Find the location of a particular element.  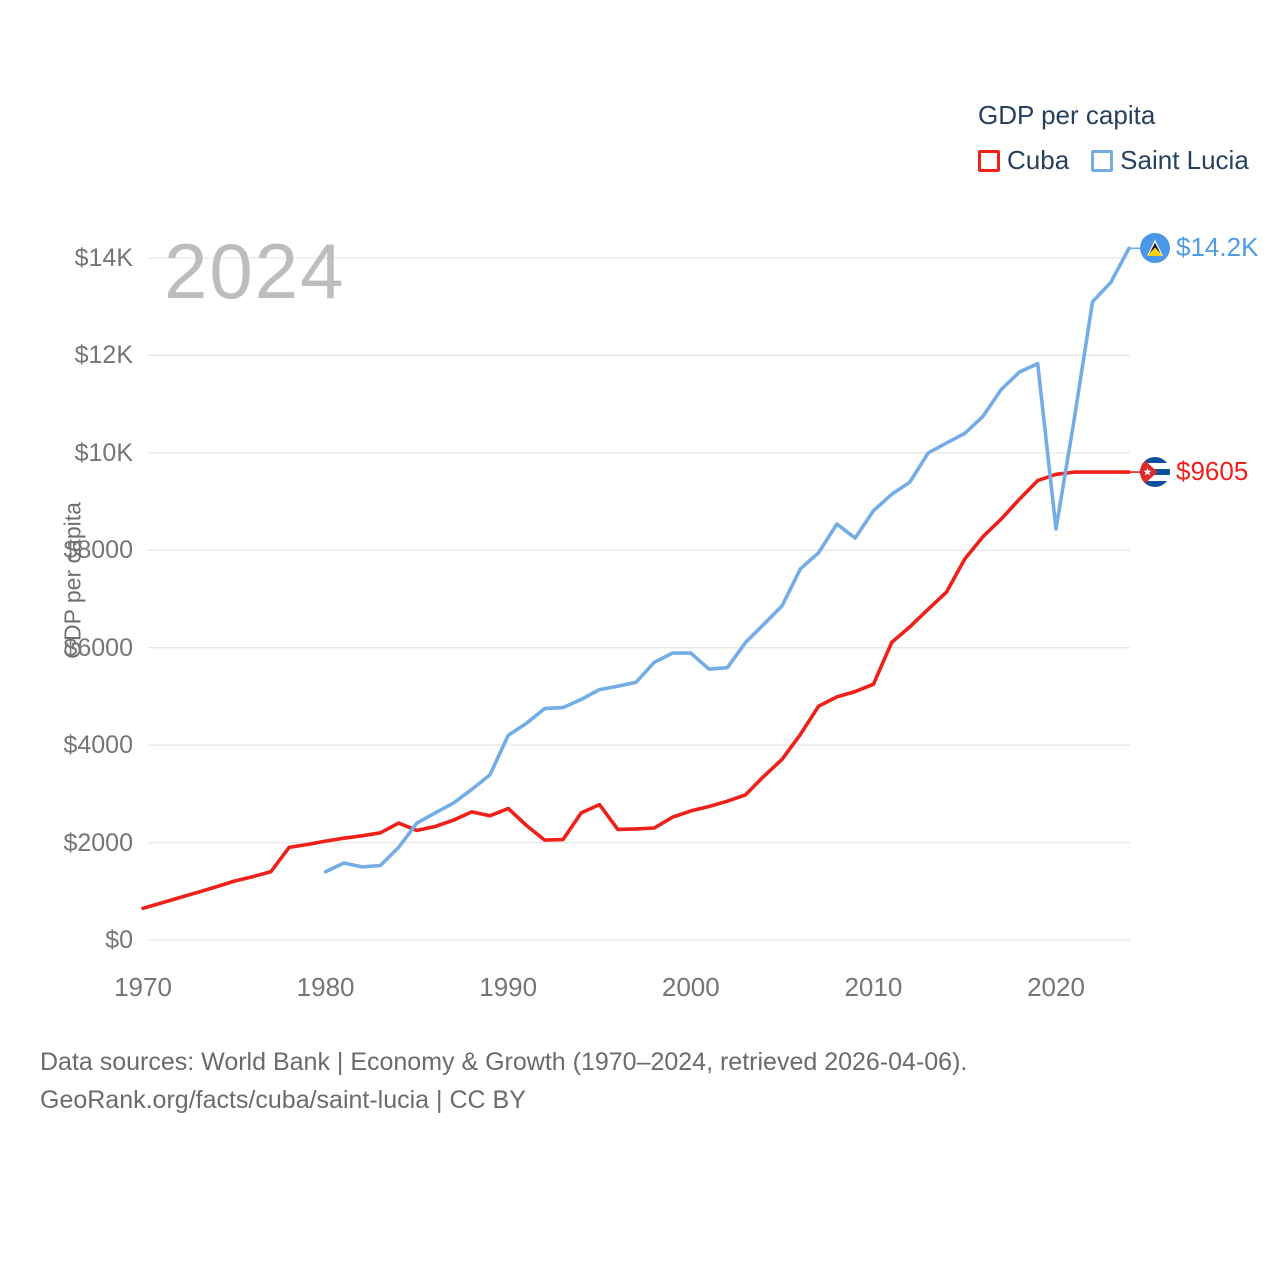

cuba-swatch-icon is located at coordinates (989, 160).